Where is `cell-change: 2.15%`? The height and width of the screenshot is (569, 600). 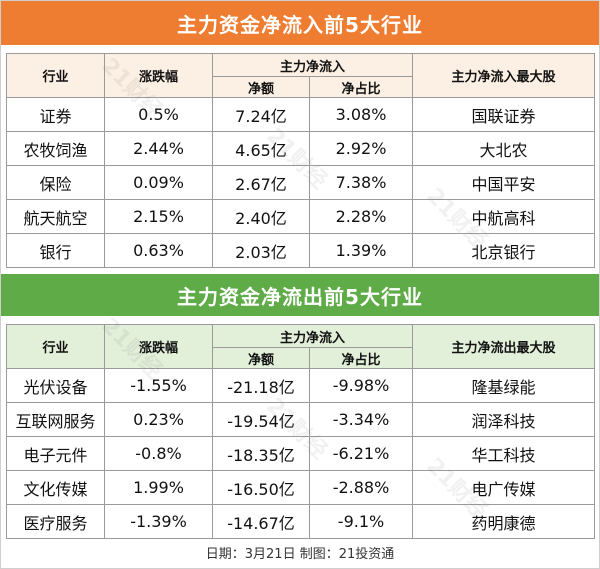
cell-change: 2.15% is located at coordinates (158, 216).